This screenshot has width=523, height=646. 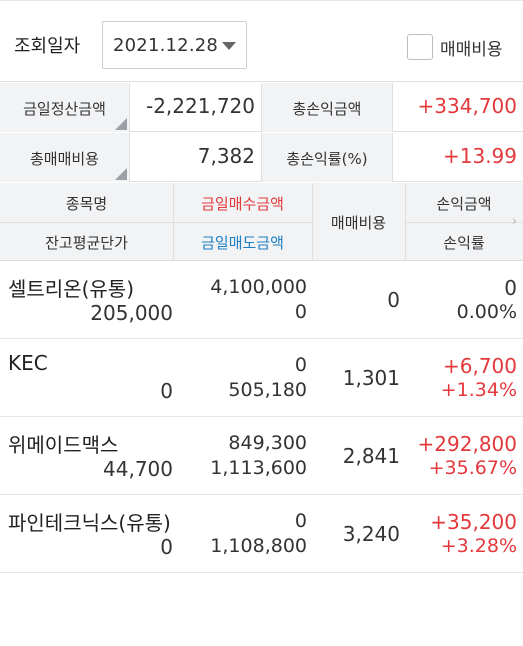 What do you see at coordinates (267, 443) in the screenshot?
I see `buy-amount: 849,300` at bounding box center [267, 443].